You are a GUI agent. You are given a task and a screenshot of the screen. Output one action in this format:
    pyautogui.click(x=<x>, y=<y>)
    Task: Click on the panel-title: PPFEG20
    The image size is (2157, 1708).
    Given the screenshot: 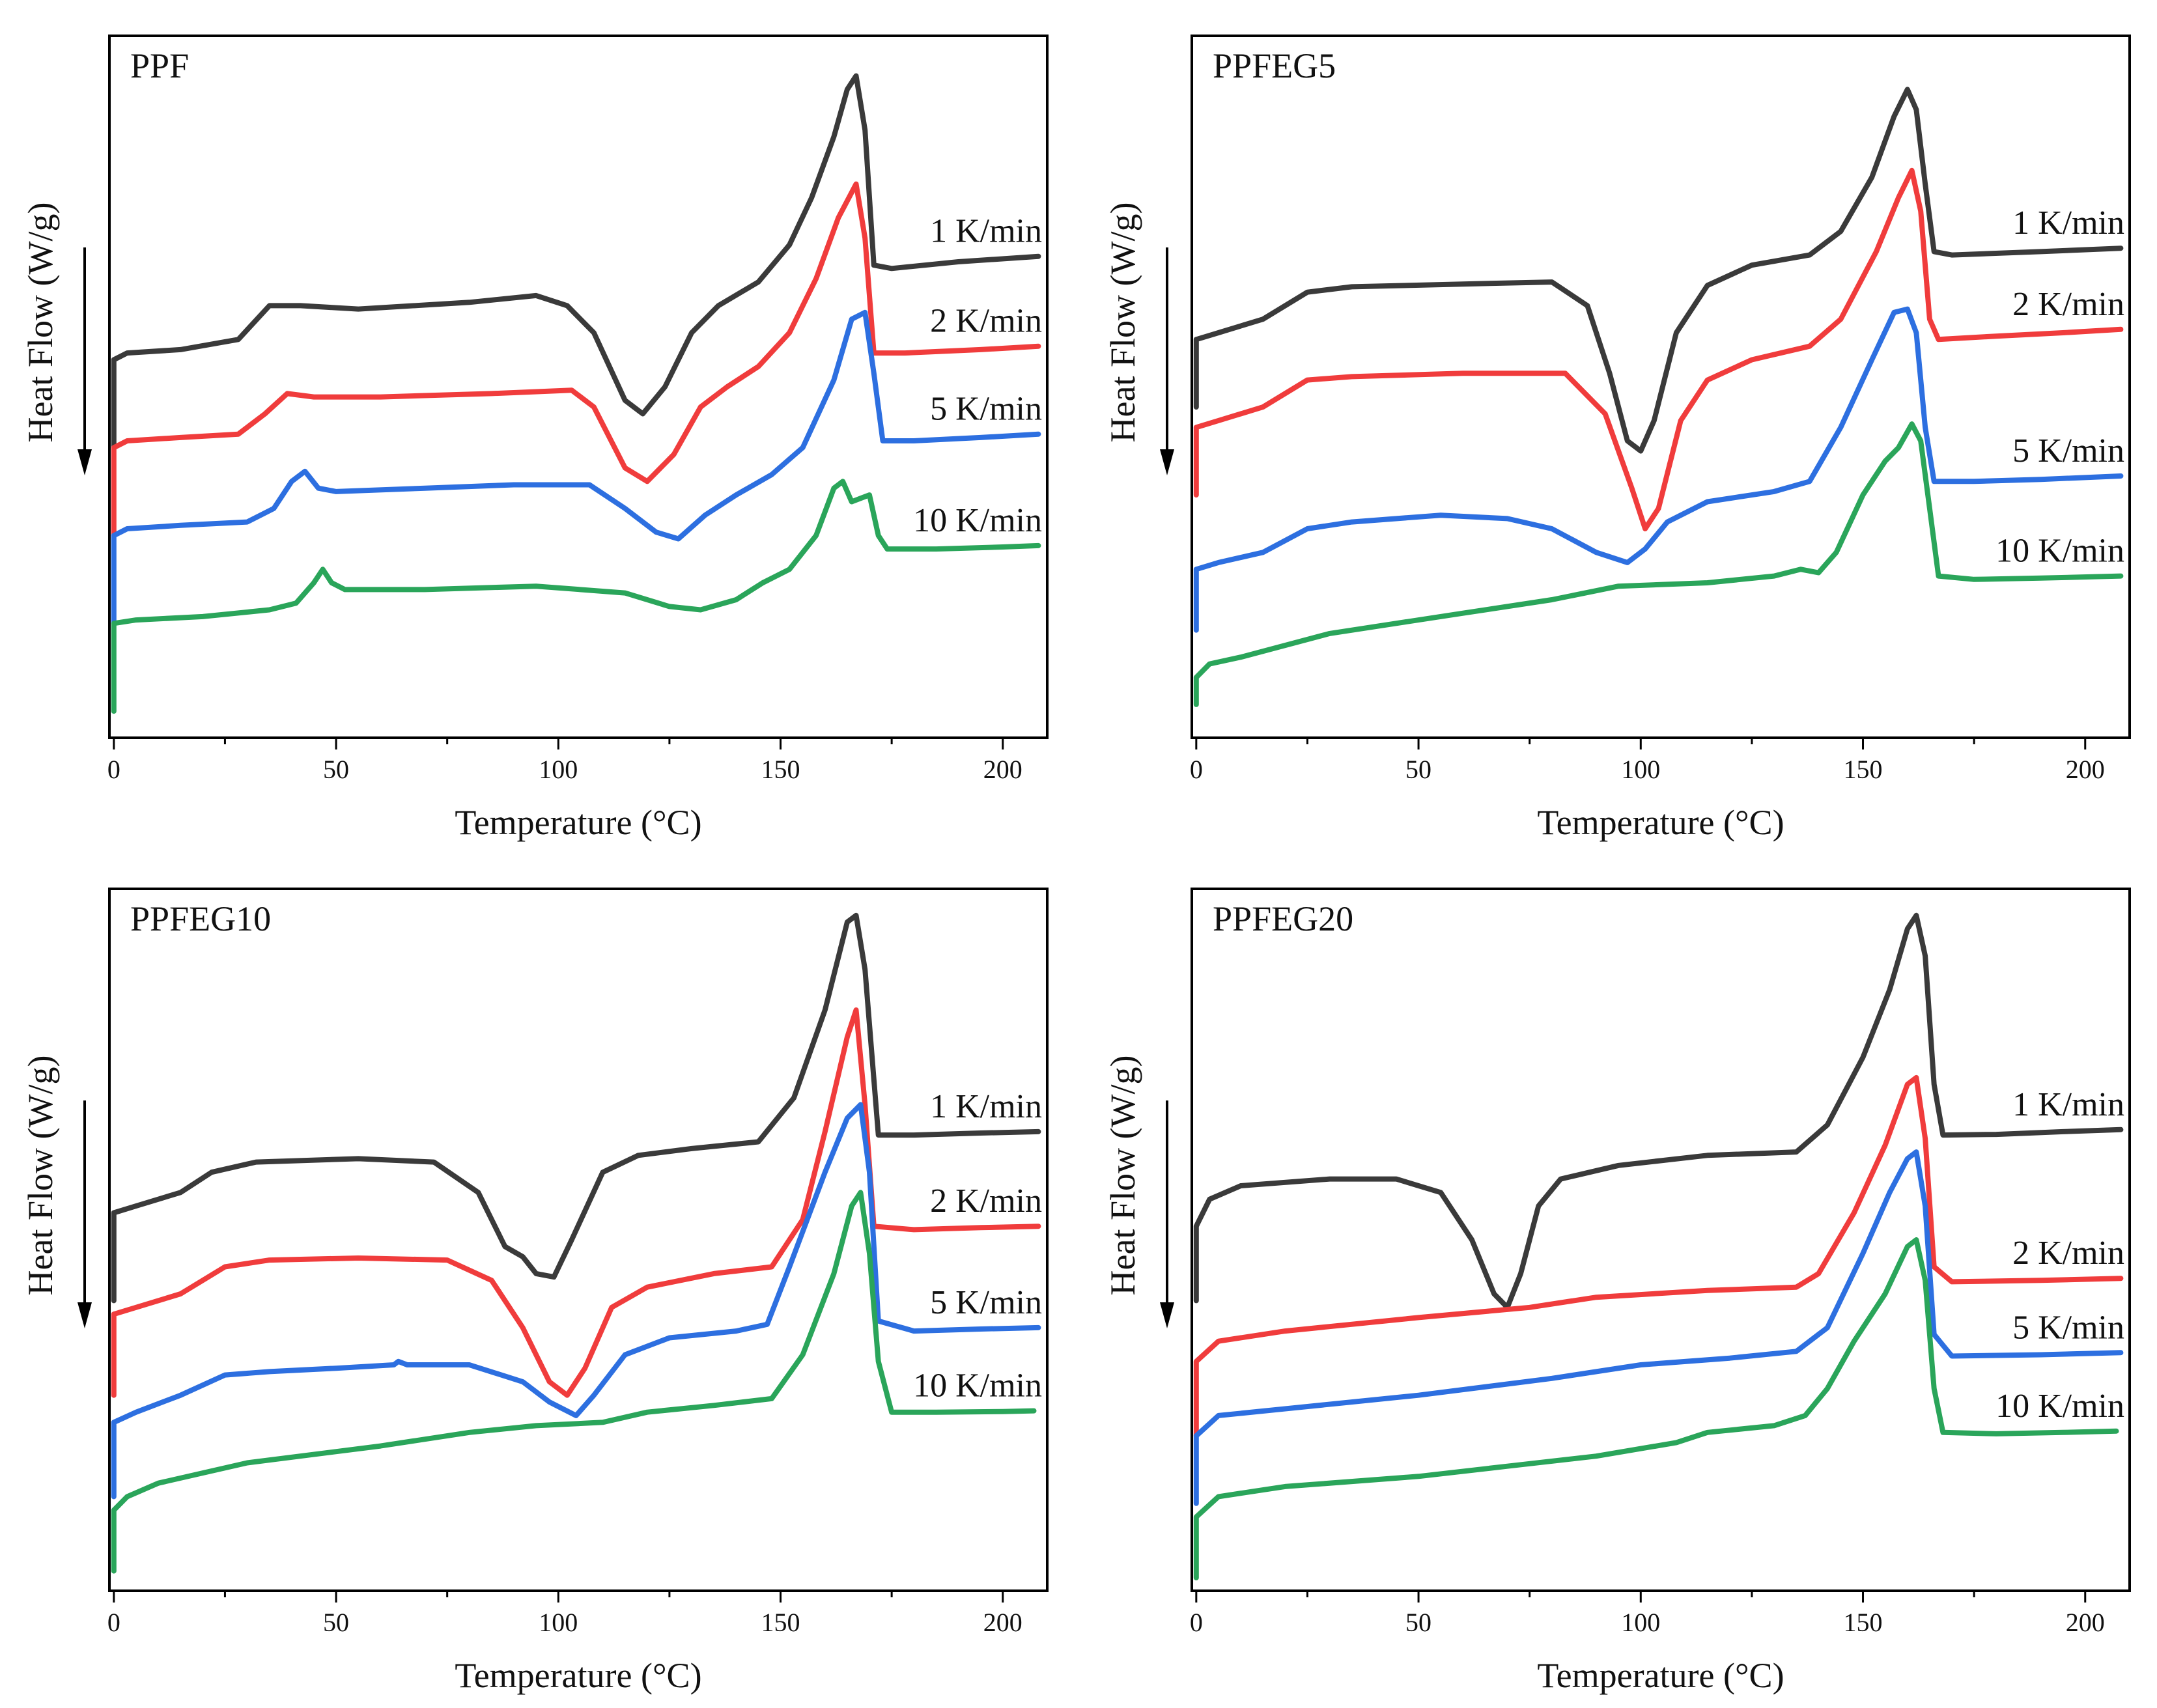 What is the action you would take?
    pyautogui.click(x=1283, y=919)
    